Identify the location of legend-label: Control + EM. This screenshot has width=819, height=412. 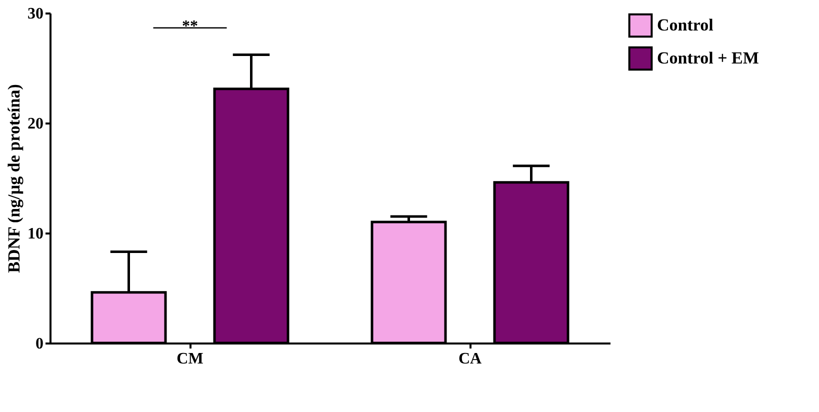
(708, 58).